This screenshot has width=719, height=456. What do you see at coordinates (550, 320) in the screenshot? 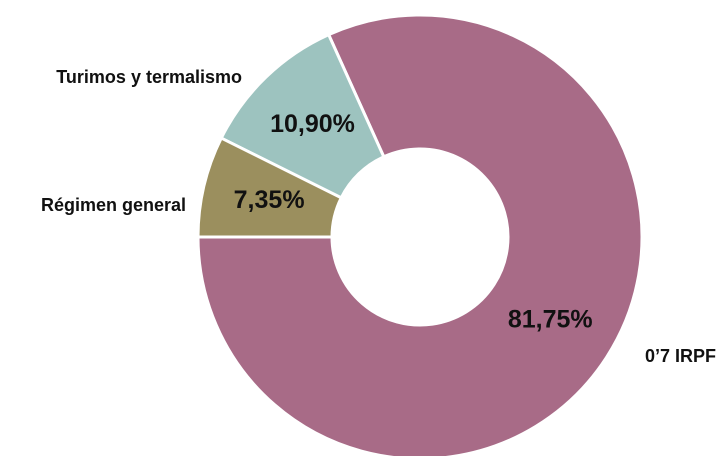
I see `value-label: 81,75%` at bounding box center [550, 320].